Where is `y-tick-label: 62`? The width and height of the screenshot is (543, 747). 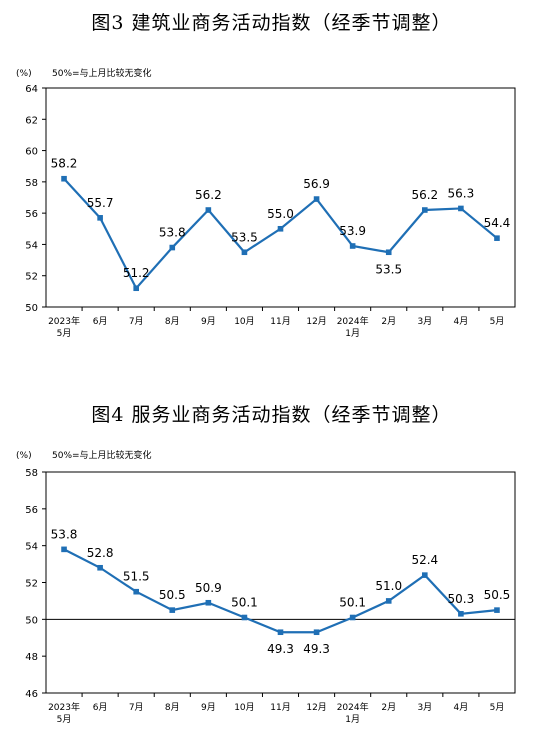 y-tick-label: 62 is located at coordinates (31, 120).